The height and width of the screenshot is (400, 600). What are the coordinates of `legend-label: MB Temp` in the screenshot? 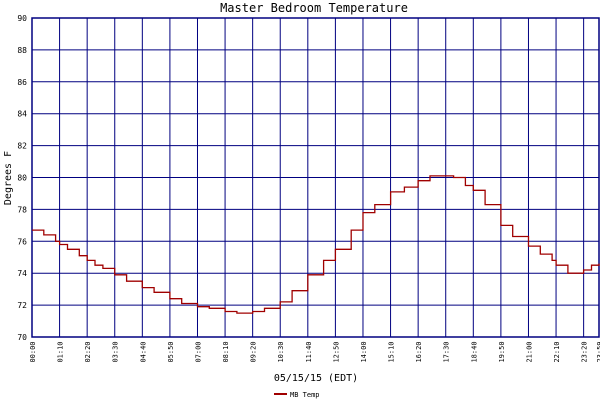 It's located at (305, 395).